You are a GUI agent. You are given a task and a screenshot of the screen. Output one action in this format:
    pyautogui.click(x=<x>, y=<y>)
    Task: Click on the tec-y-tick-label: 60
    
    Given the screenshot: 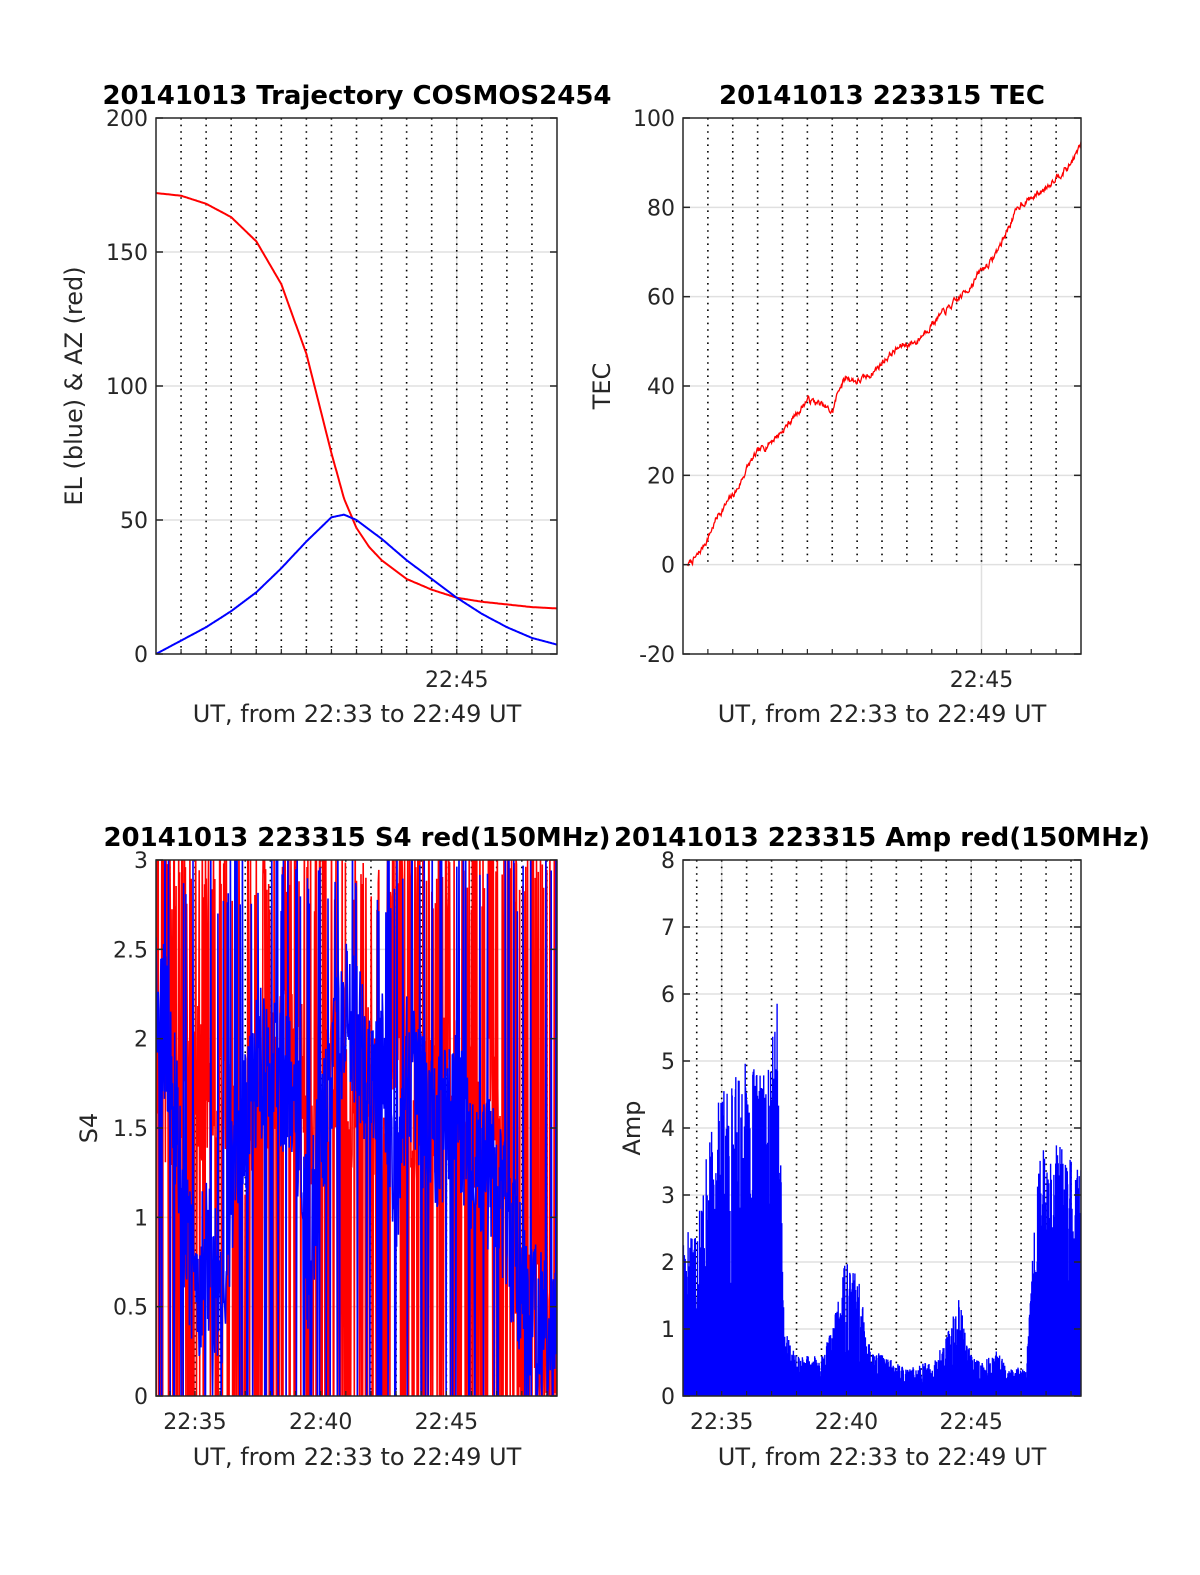 What is the action you would take?
    pyautogui.click(x=661, y=298)
    